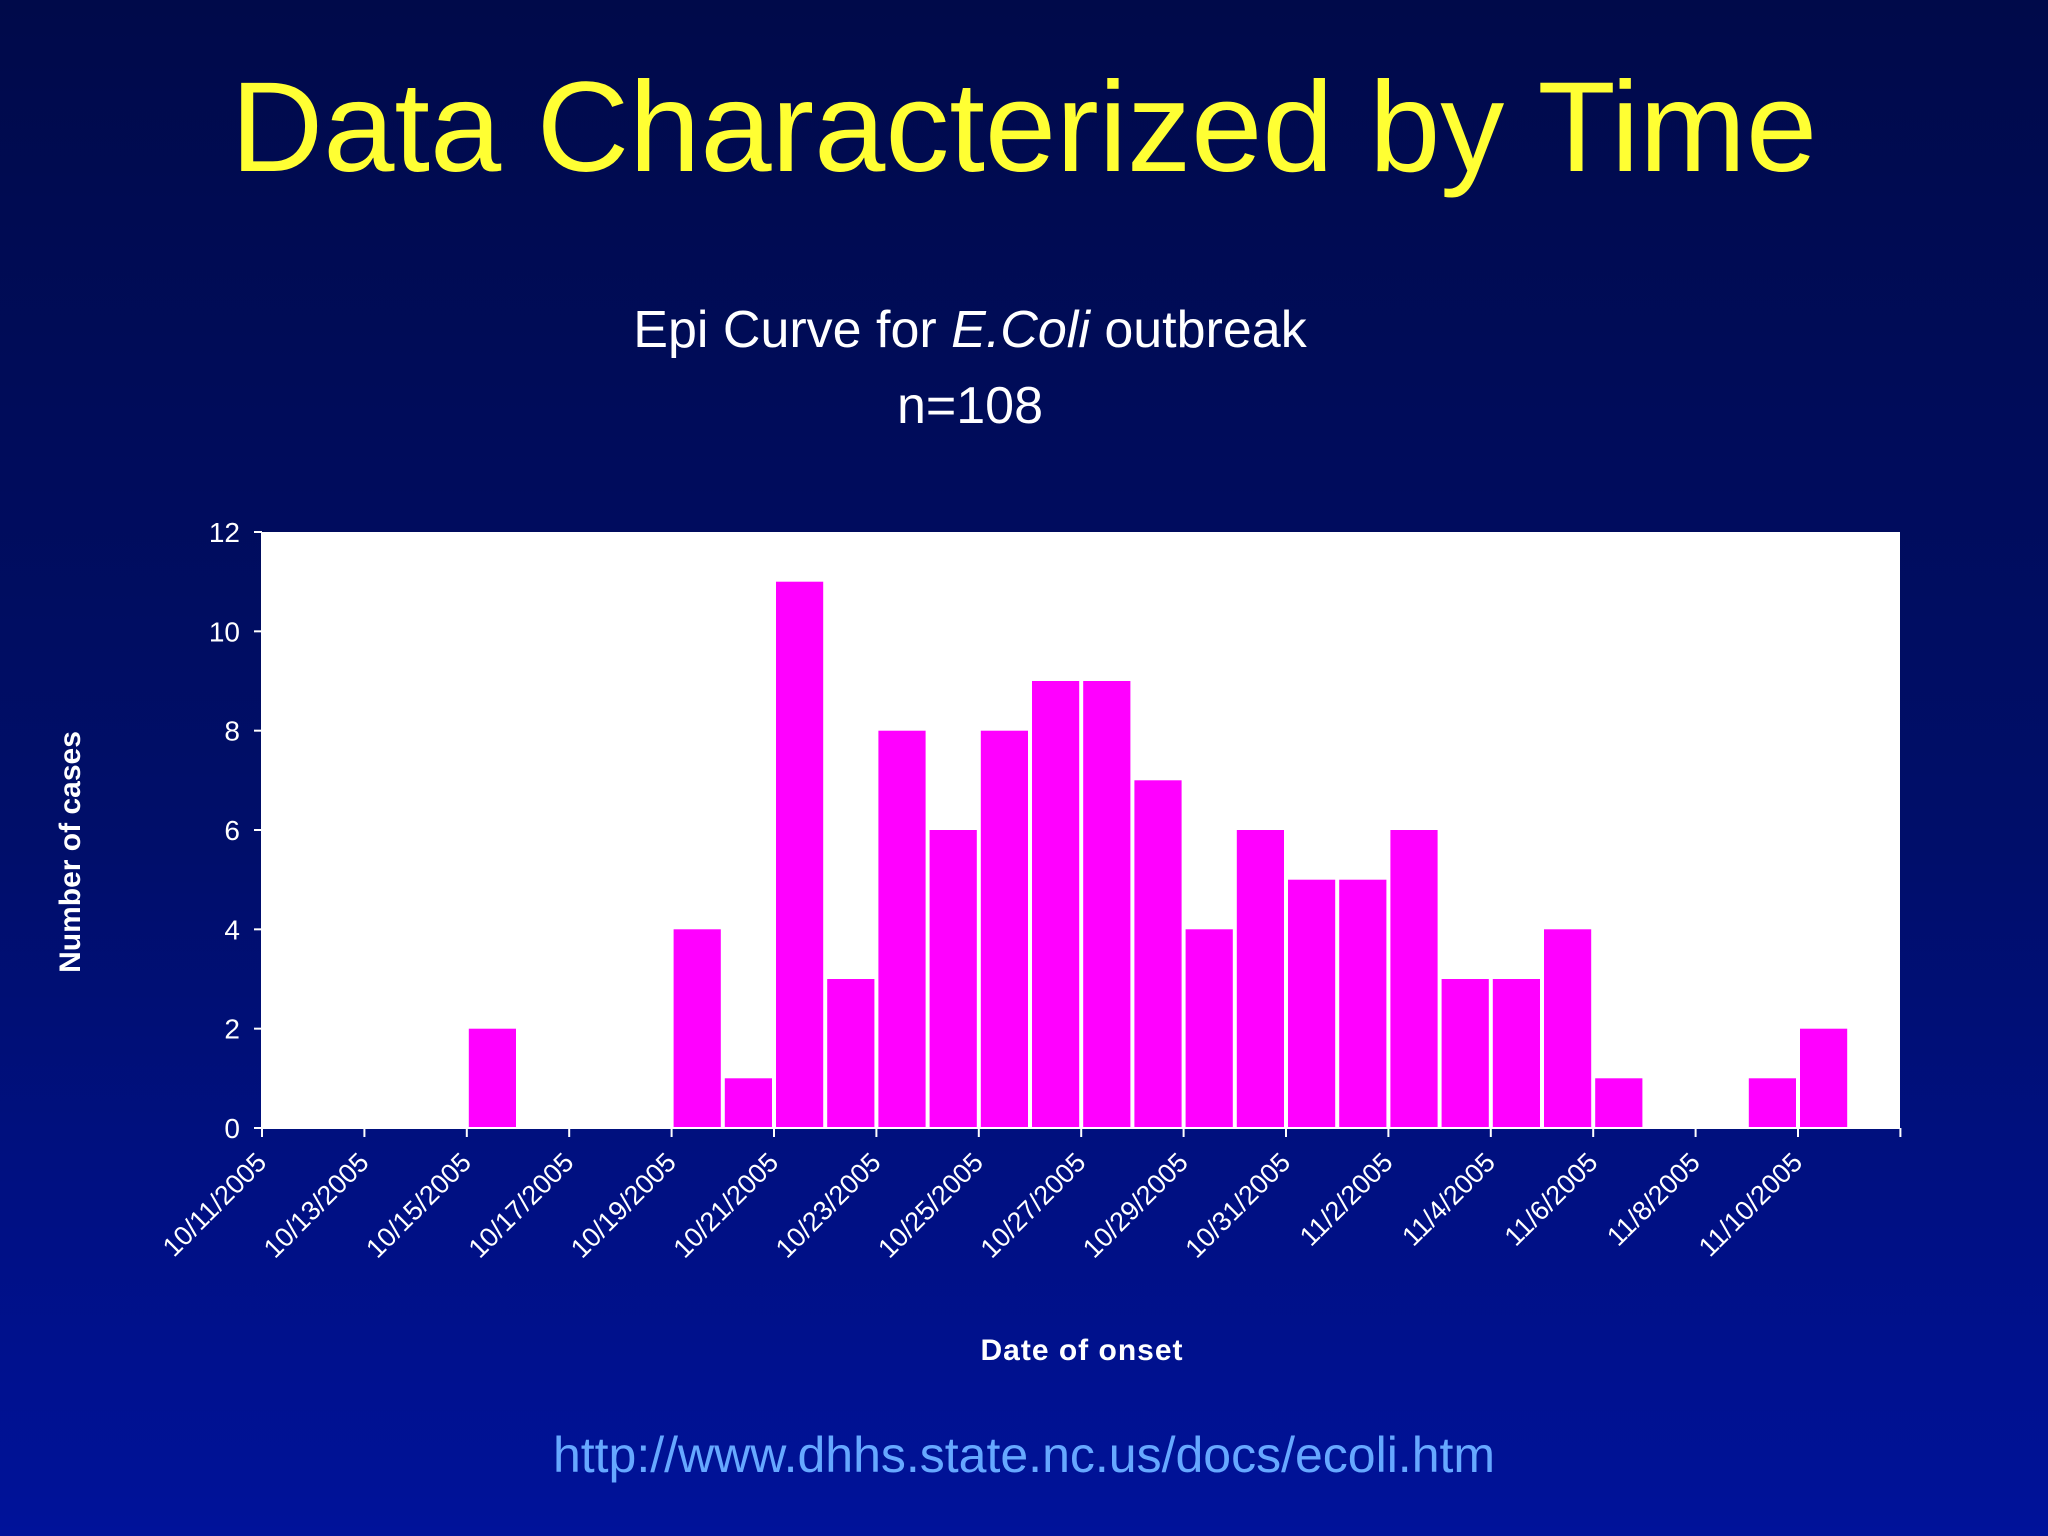 The width and height of the screenshot is (2048, 1536). I want to click on chart-title-suffix: outbreak, so click(1198, 330).